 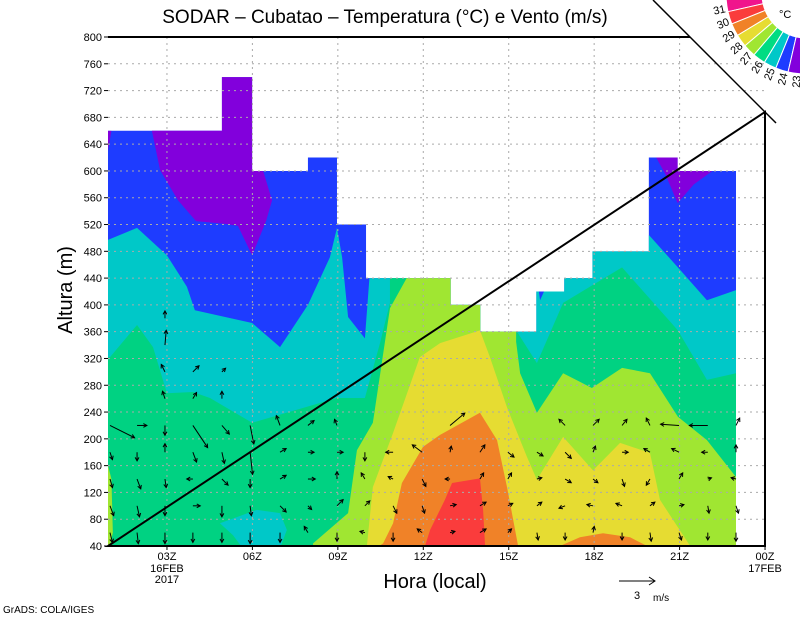 What do you see at coordinates (93, 279) in the screenshot?
I see `y-tick-label: 440` at bounding box center [93, 279].